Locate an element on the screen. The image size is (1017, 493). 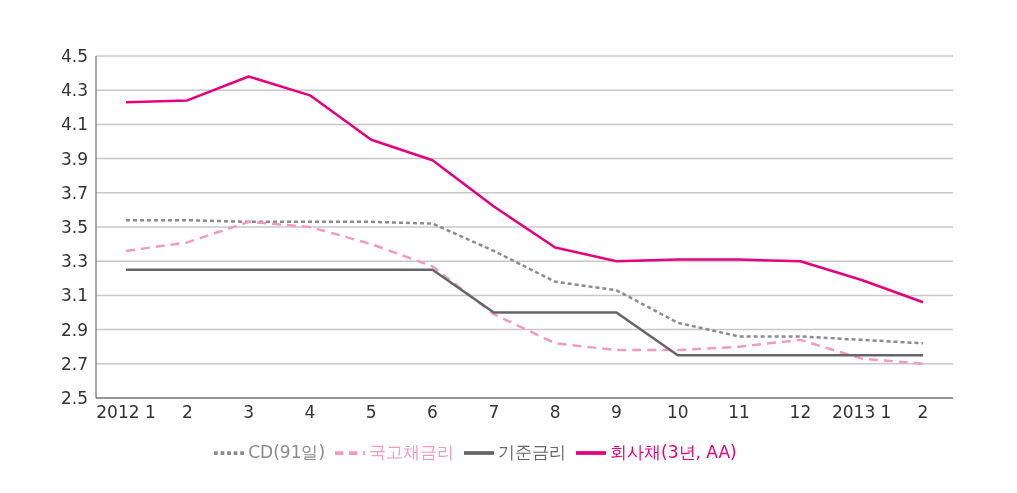
y-tick-label: 3.7 is located at coordinates (74, 192).